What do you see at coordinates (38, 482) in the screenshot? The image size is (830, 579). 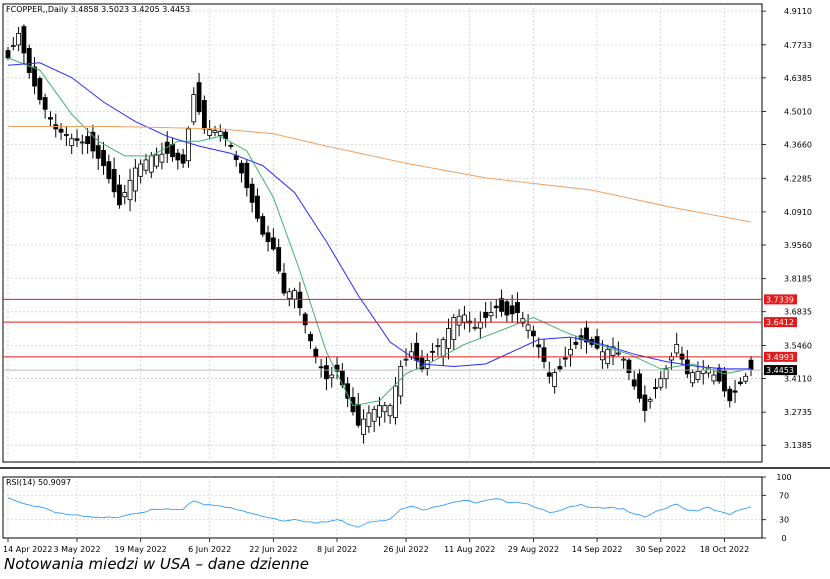 I see `rsi-label: RSI(14) 50.9097` at bounding box center [38, 482].